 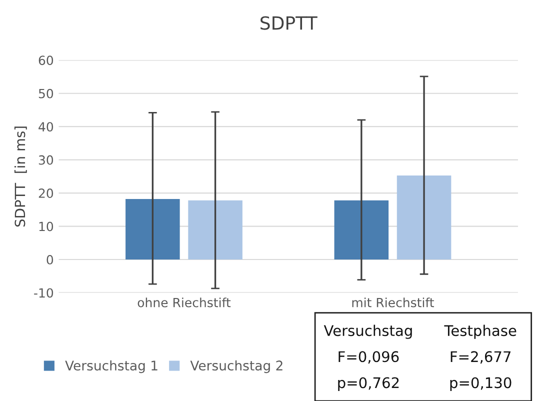 What do you see at coordinates (368, 331) in the screenshot?
I see `text: Versuchstag` at bounding box center [368, 331].